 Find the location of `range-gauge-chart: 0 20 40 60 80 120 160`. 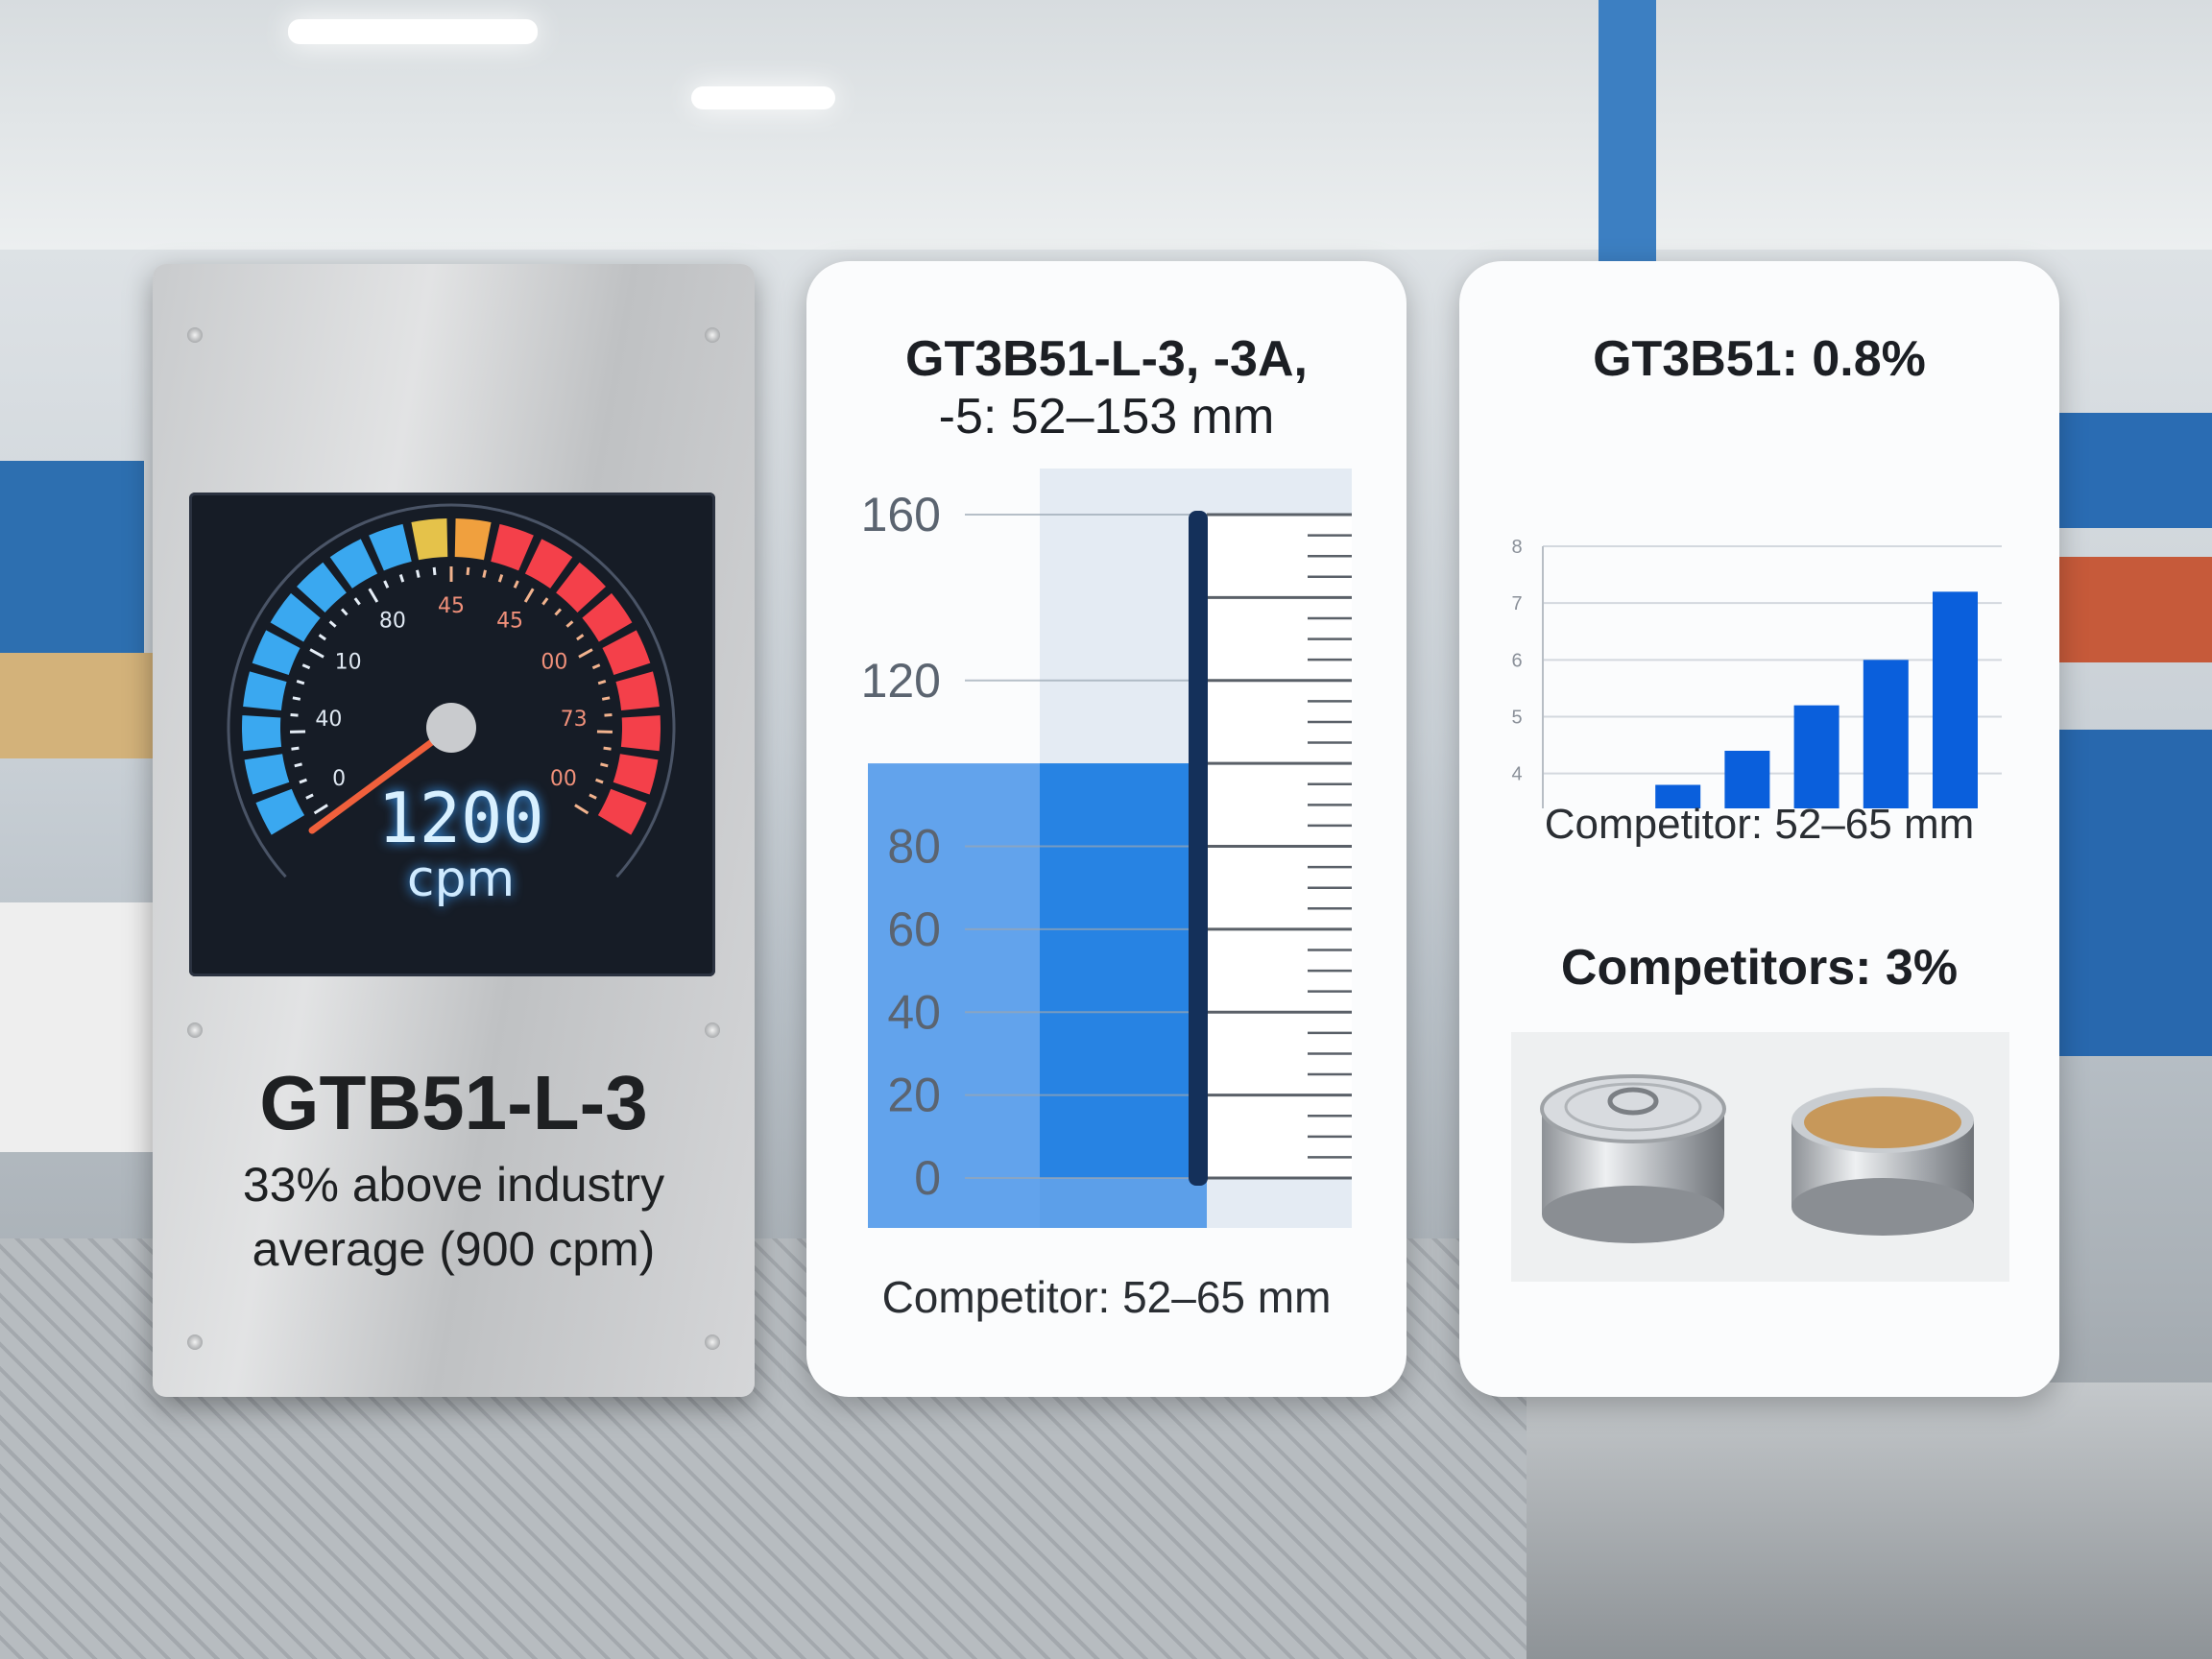

range-gauge-chart: 0 20 40 60 80 120 160 is located at coordinates (1106, 848).